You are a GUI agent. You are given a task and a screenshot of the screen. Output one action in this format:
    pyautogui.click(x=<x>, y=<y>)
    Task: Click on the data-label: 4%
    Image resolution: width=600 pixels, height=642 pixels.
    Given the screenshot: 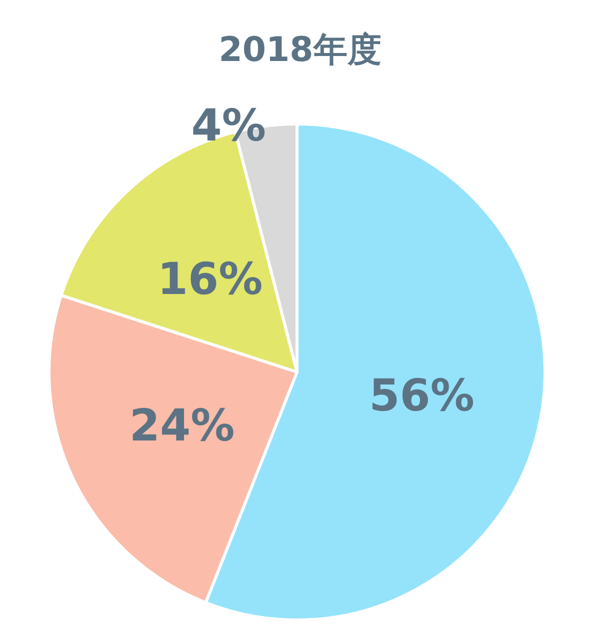 What is the action you would take?
    pyautogui.click(x=228, y=126)
    